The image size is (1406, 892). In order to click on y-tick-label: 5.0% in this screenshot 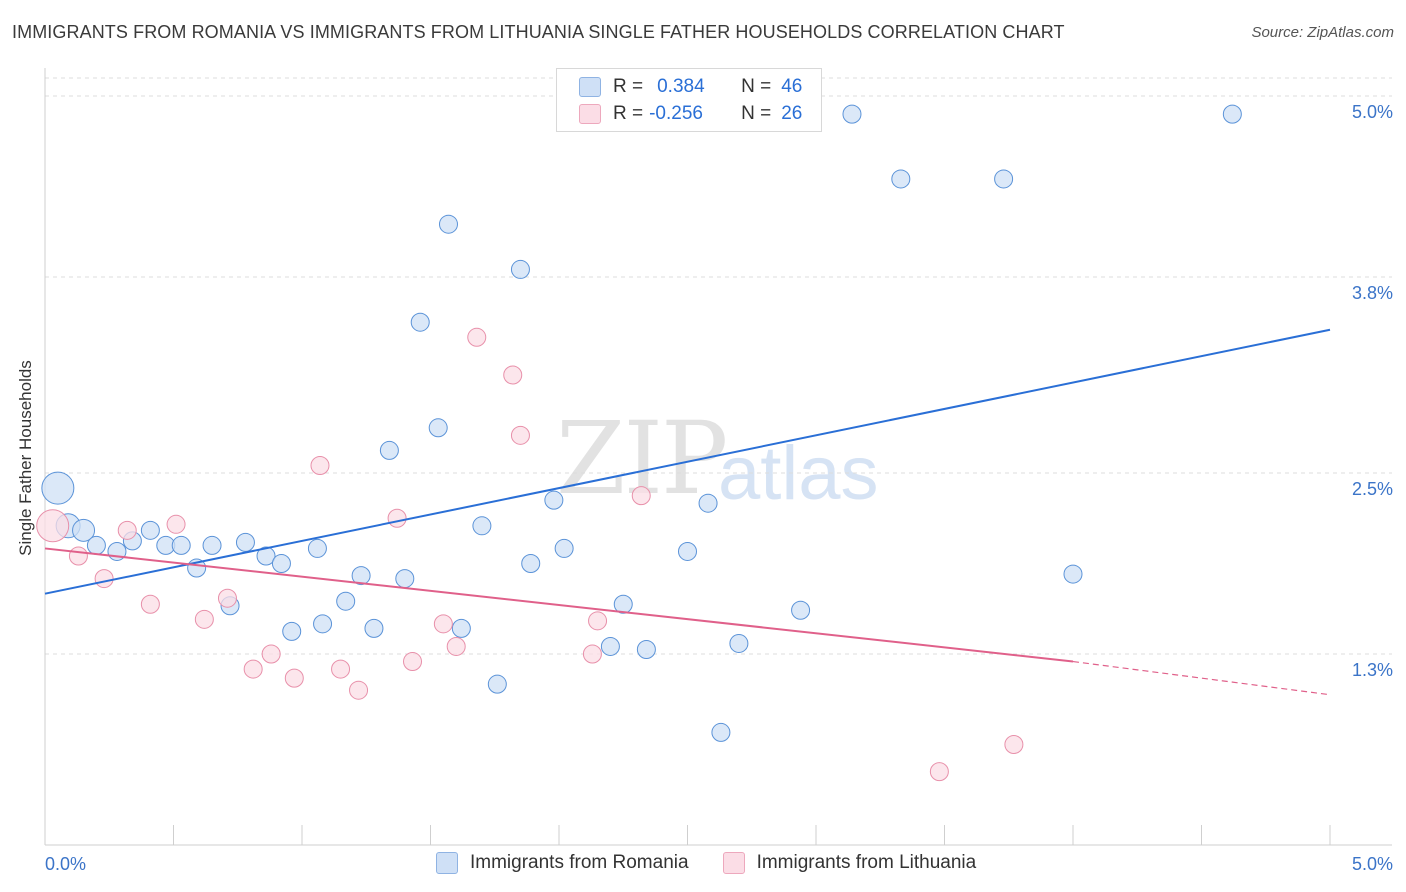, I will do `click(1372, 112)`.